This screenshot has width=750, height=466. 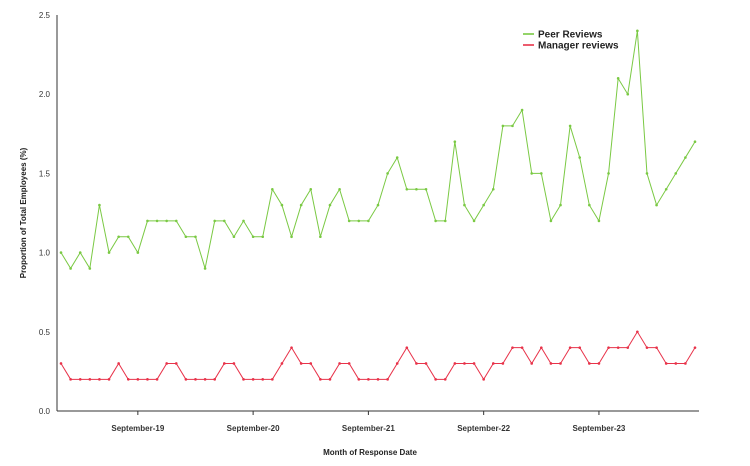 I want to click on x-tick-label: September-20, so click(x=253, y=428).